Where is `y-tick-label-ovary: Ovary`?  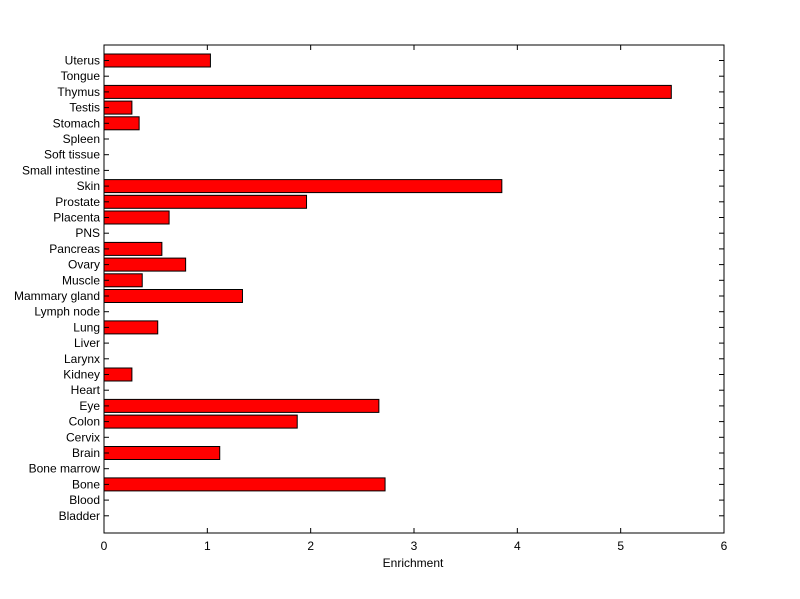 y-tick-label-ovary: Ovary is located at coordinates (84, 265).